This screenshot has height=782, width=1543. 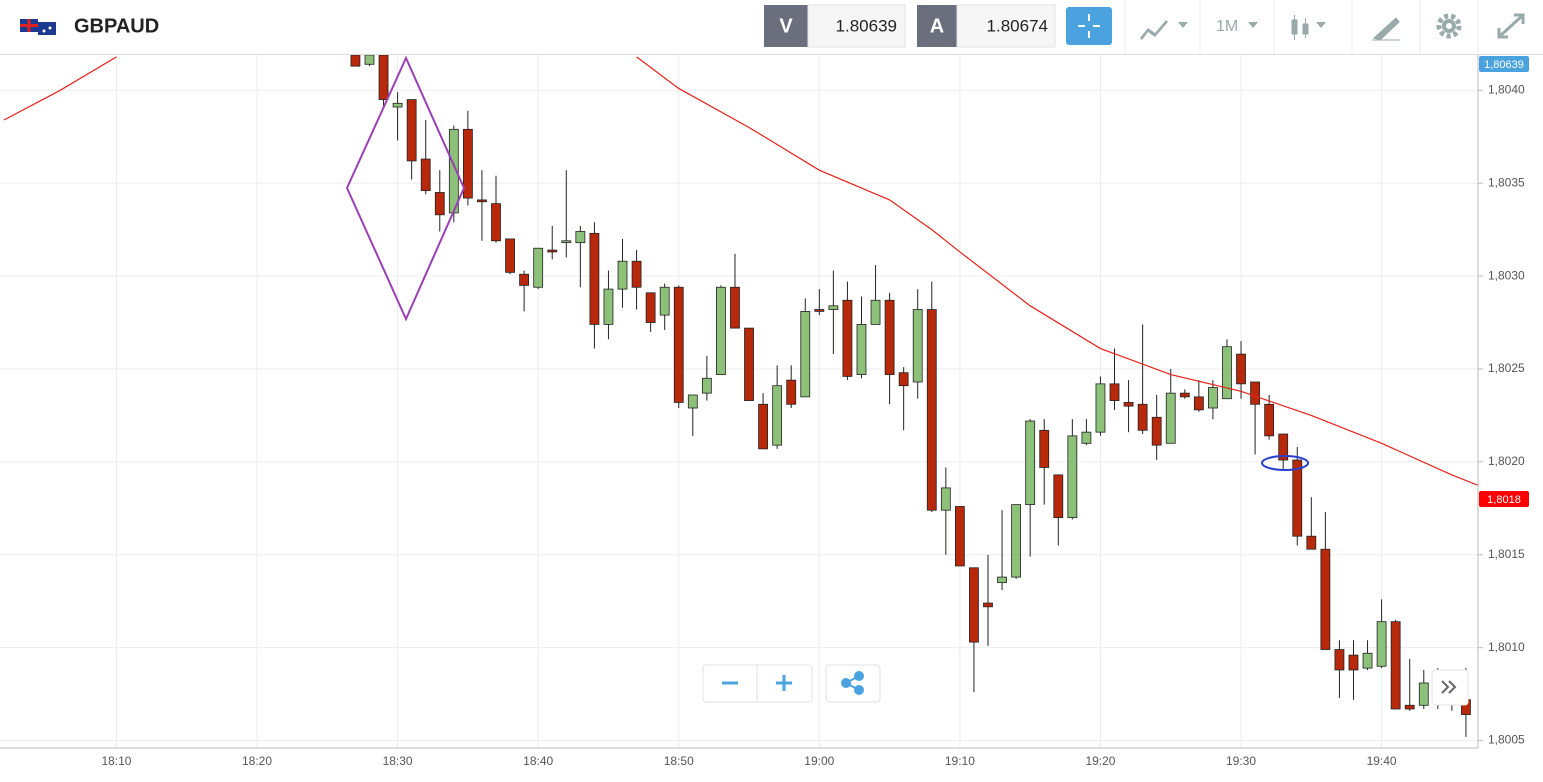 What do you see at coordinates (1449, 26) in the screenshot?
I see `settings-button` at bounding box center [1449, 26].